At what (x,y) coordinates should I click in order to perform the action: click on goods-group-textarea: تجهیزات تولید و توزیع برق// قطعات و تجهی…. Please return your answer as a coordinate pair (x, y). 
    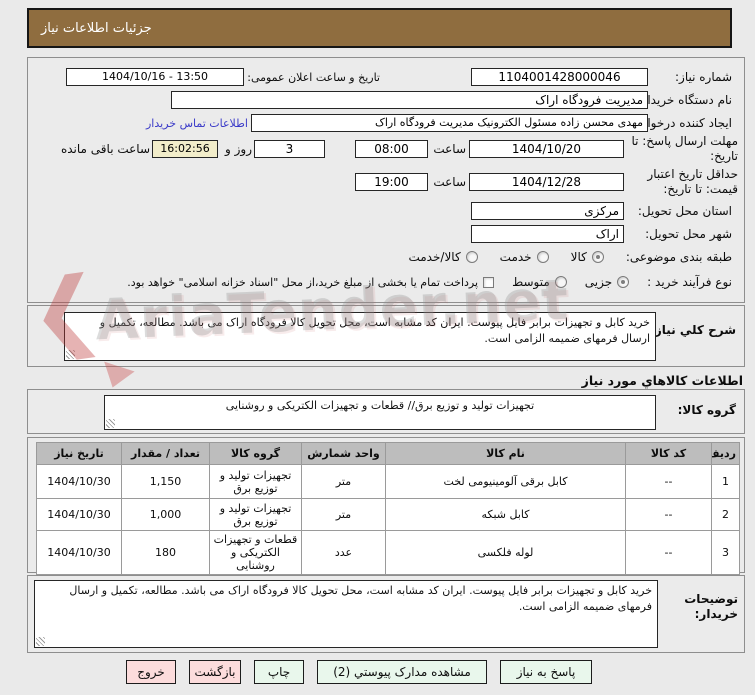
    Looking at the image, I should click on (380, 412).